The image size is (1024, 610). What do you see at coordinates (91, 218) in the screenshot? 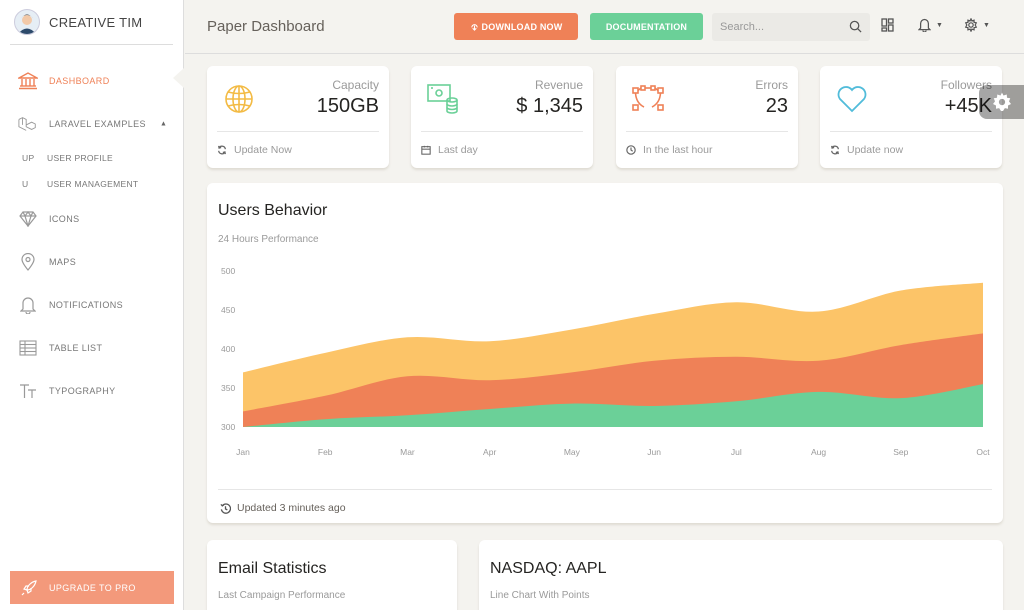
I see `sidebar-item-icons: ICONS` at bounding box center [91, 218].